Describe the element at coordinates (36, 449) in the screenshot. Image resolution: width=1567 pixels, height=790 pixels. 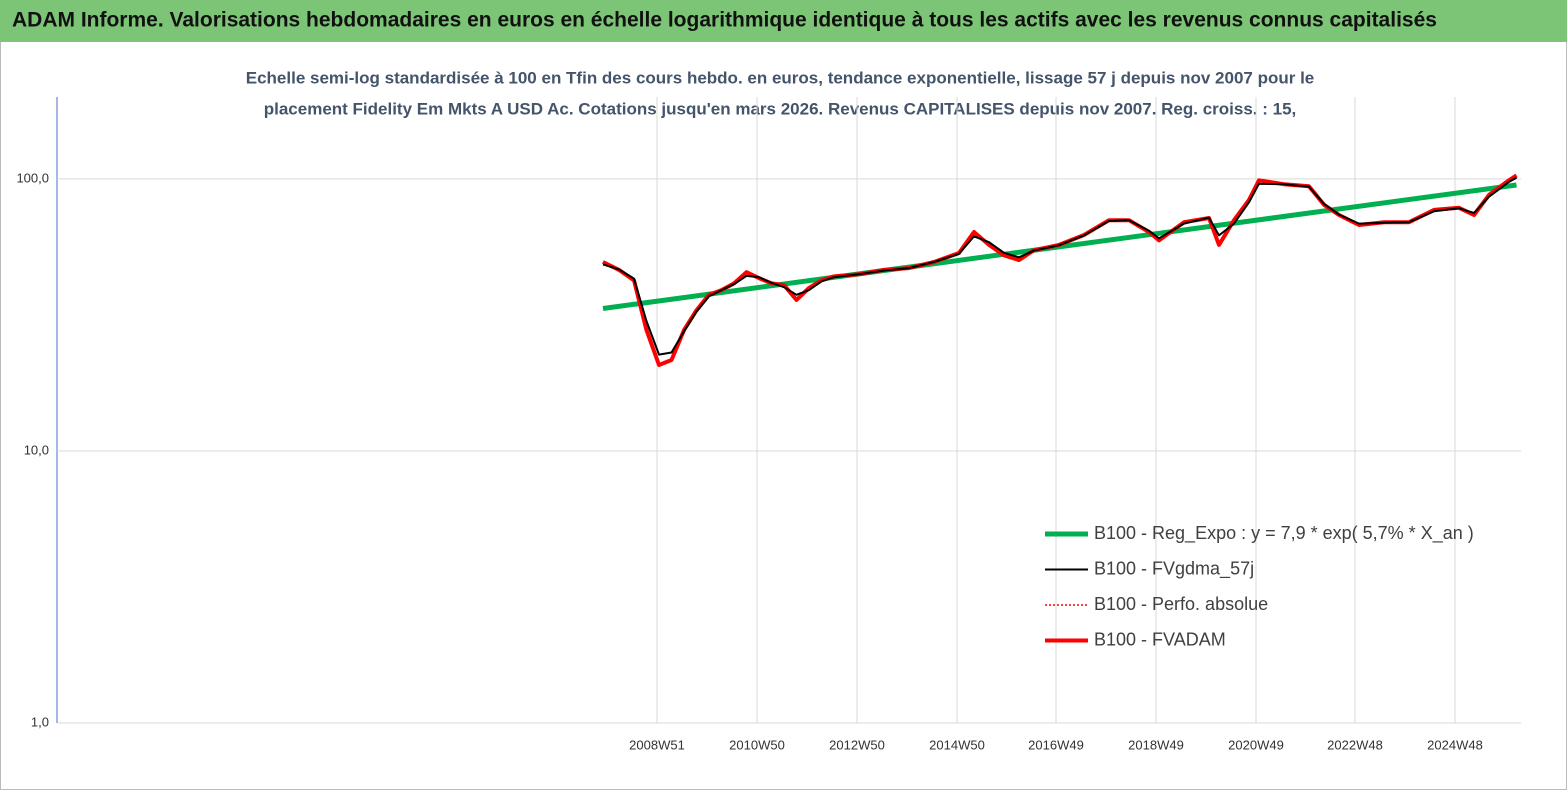
I see `y-tick-label: 10,0` at that location.